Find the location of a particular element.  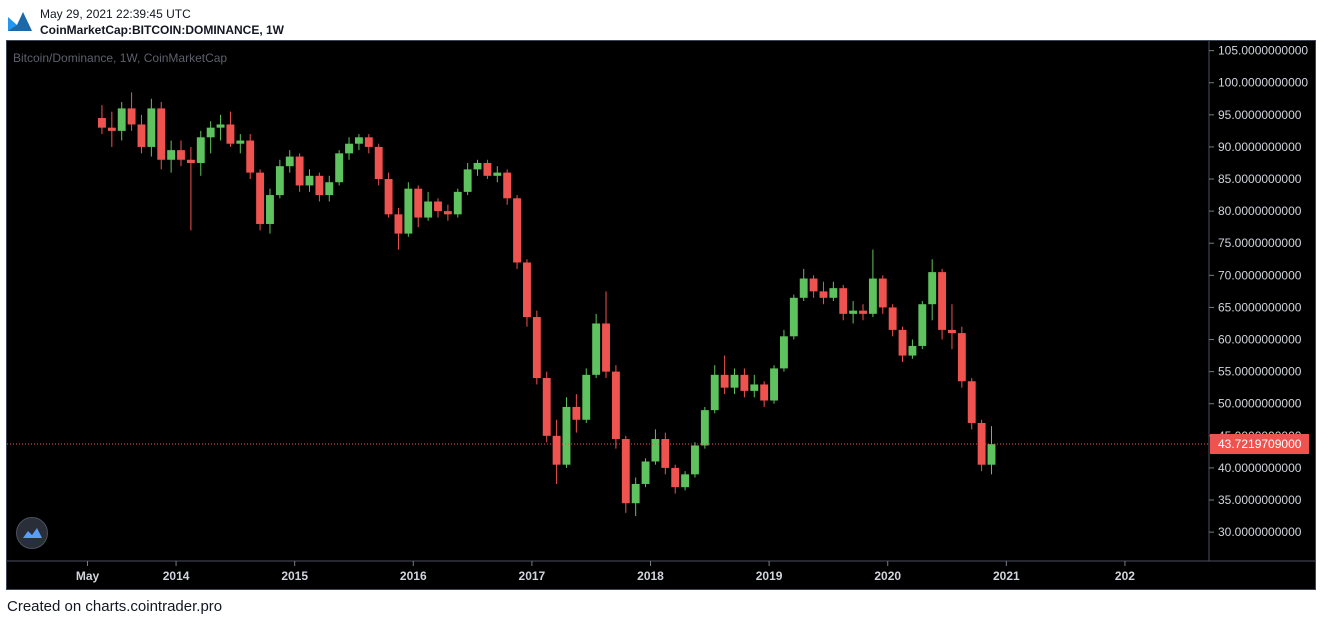

footer-credit: Created on charts.cointrader.pro is located at coordinates (115, 606).